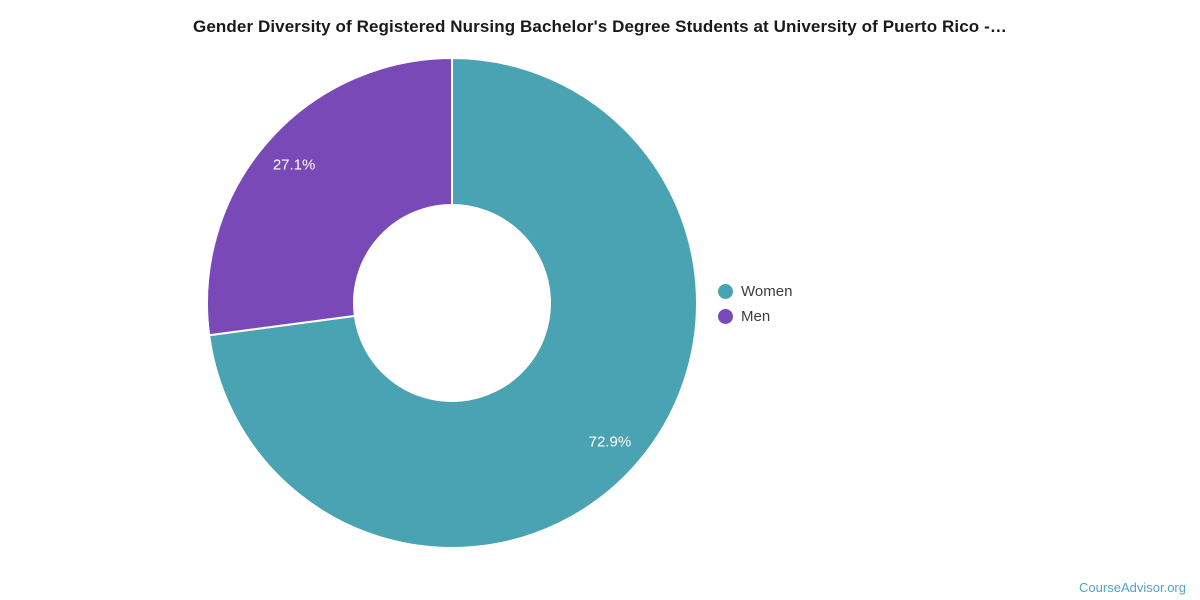 This screenshot has width=1200, height=600. I want to click on legend-label-men: Men, so click(756, 316).